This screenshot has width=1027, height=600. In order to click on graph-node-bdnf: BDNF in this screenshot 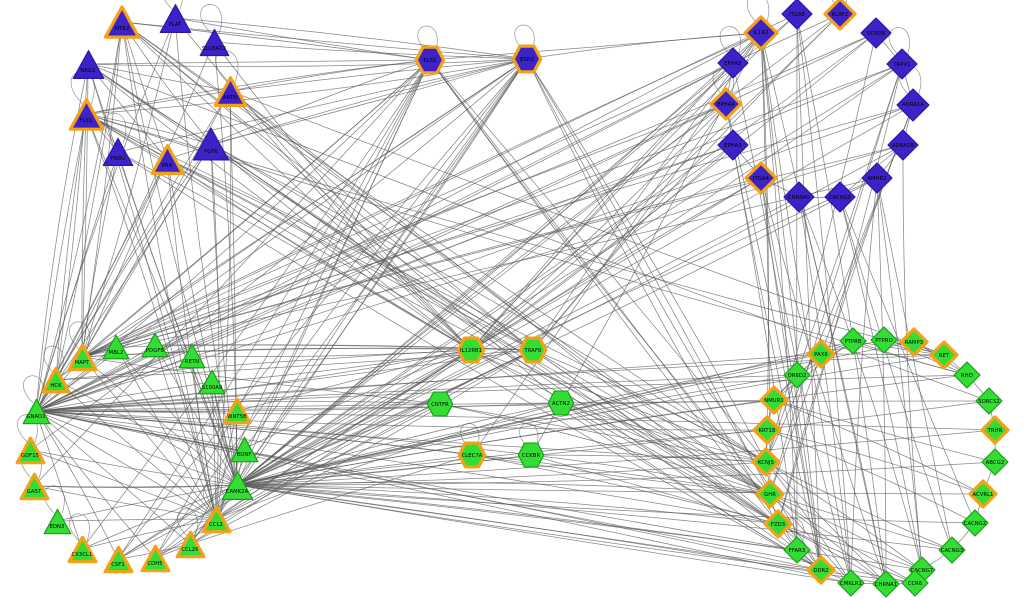, I will do `click(244, 449)`.